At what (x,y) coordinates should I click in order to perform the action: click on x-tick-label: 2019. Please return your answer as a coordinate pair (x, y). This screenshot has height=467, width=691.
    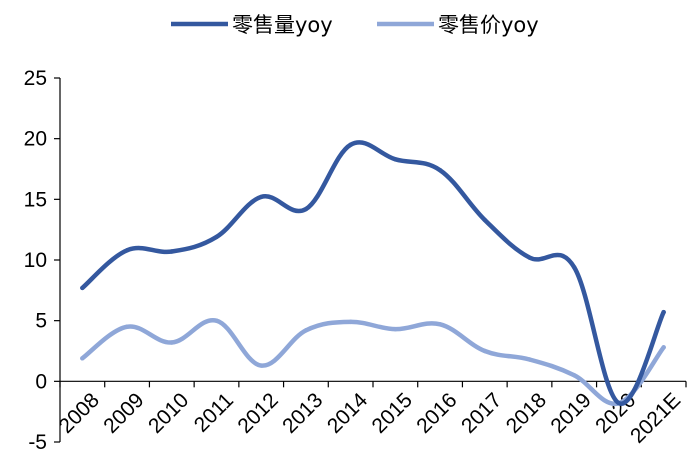
    Looking at the image, I should click on (570, 413).